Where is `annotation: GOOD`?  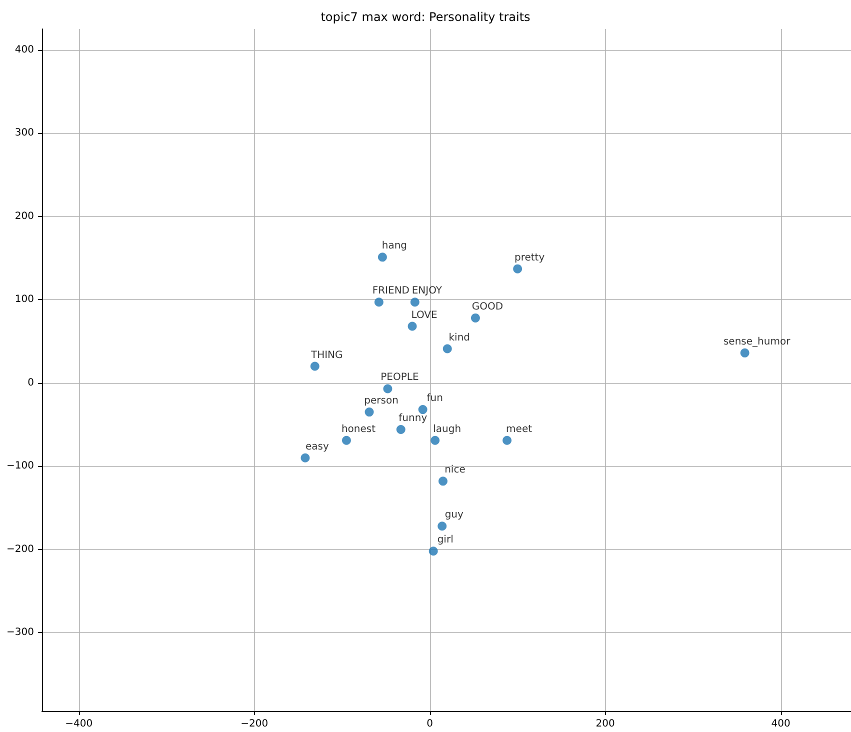 annotation: GOOD is located at coordinates (488, 306).